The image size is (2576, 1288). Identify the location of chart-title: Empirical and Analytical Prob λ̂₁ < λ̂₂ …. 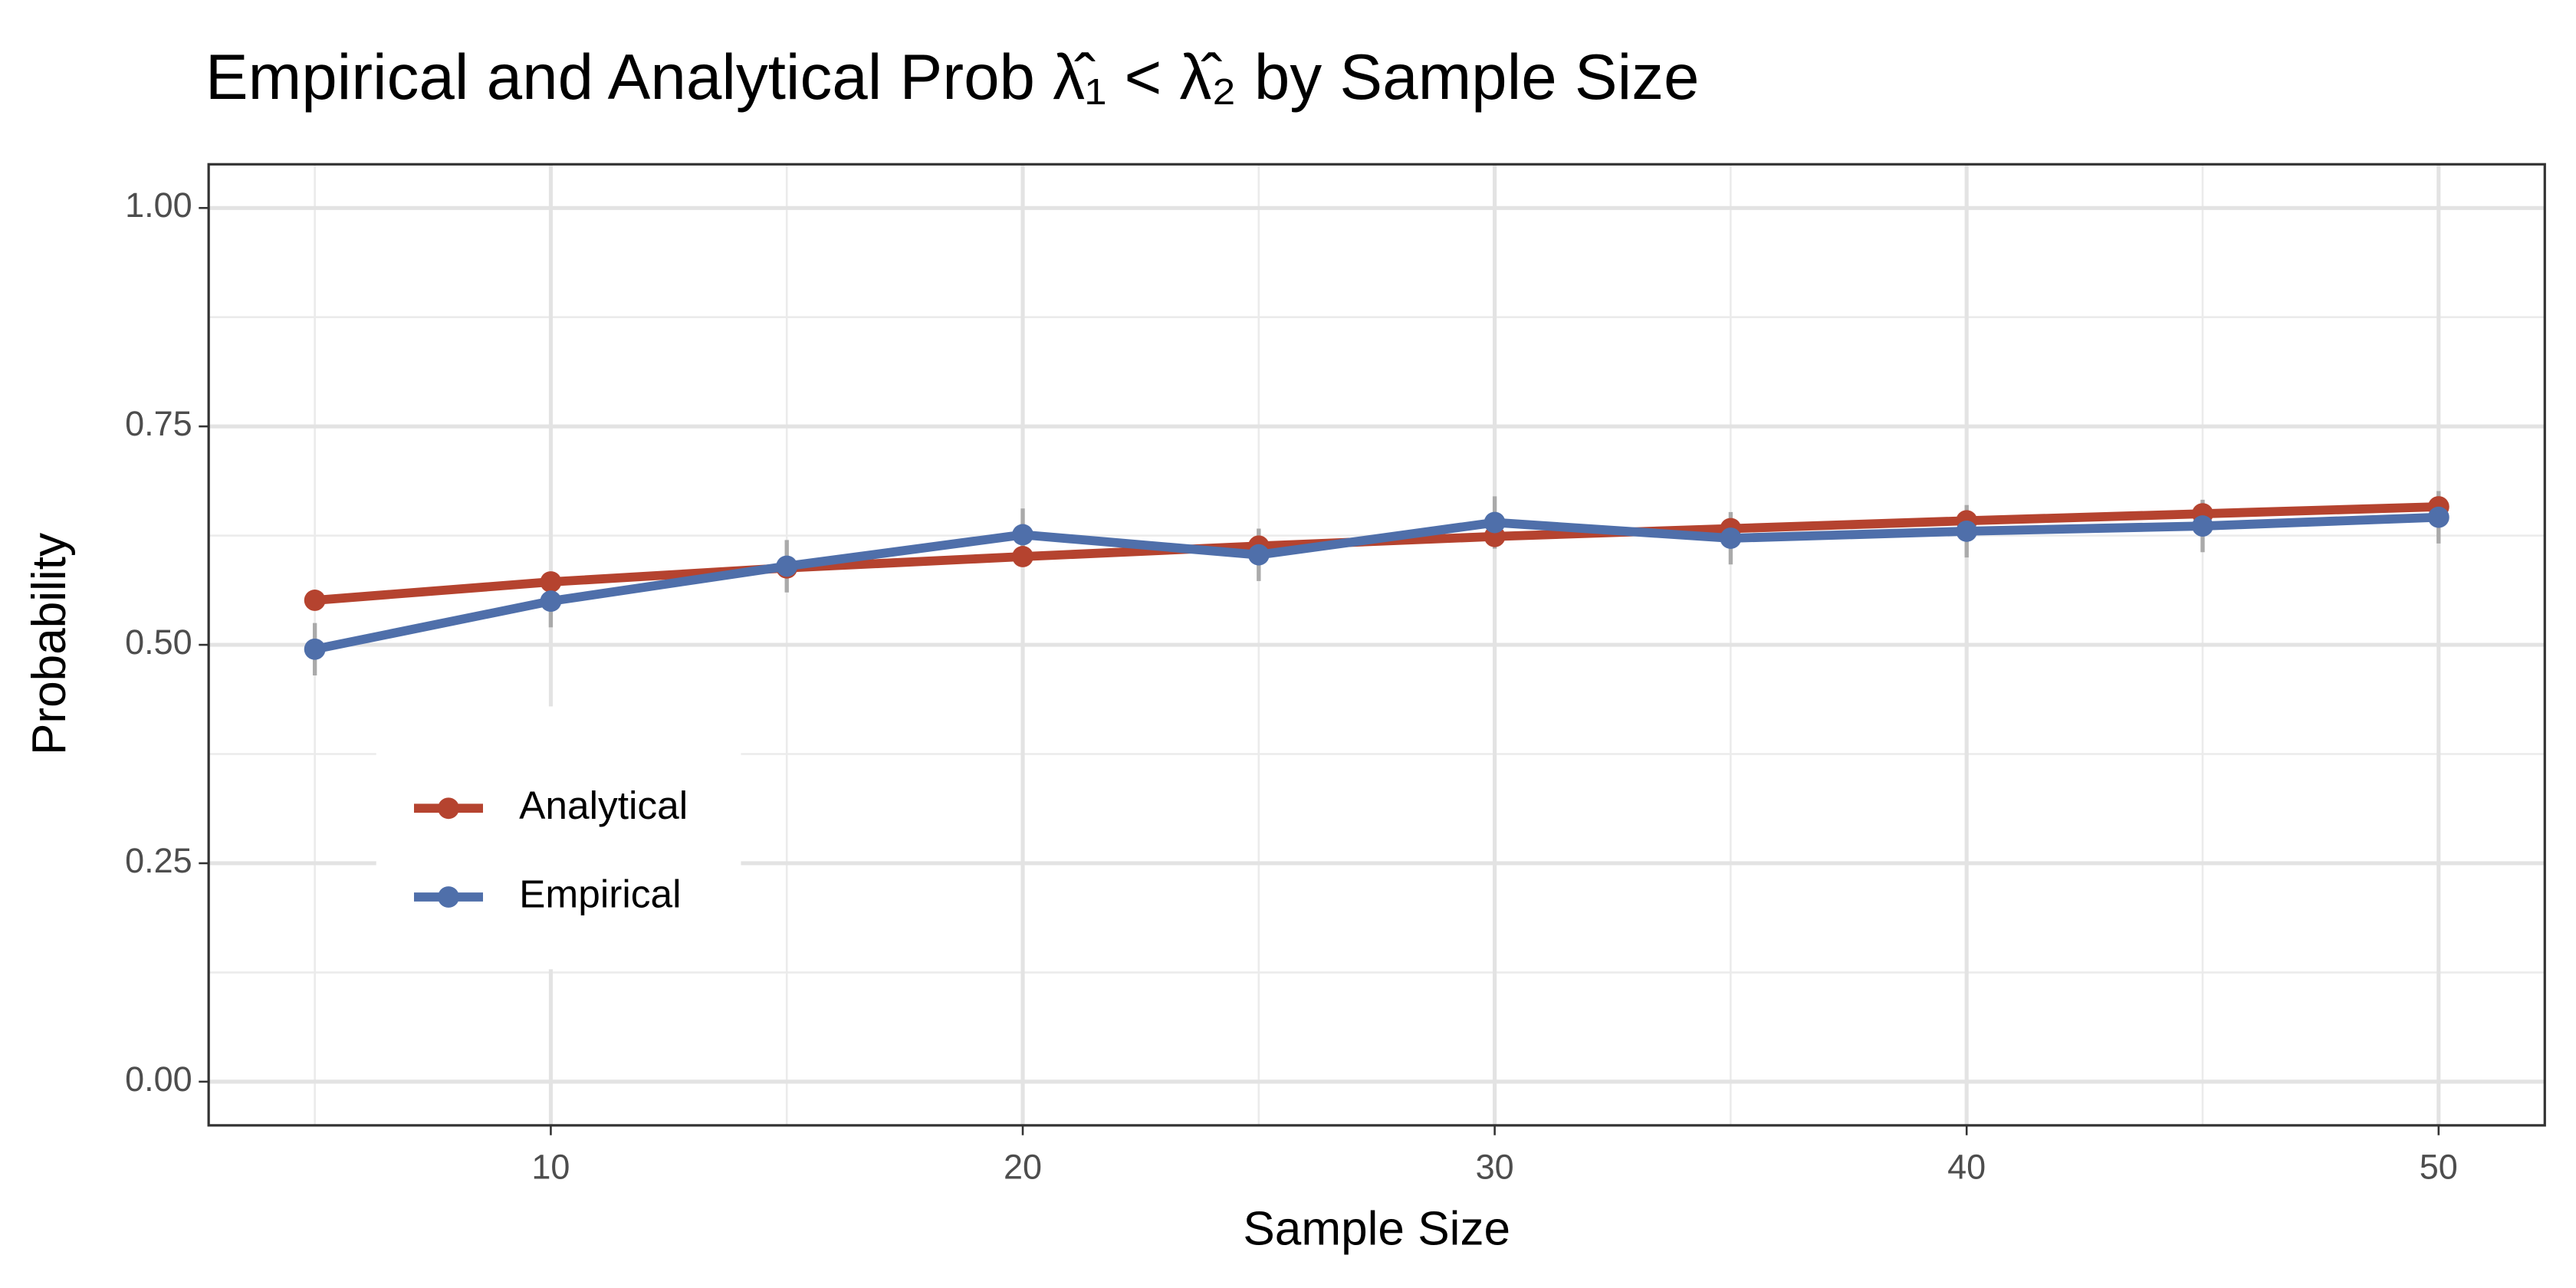
(952, 77).